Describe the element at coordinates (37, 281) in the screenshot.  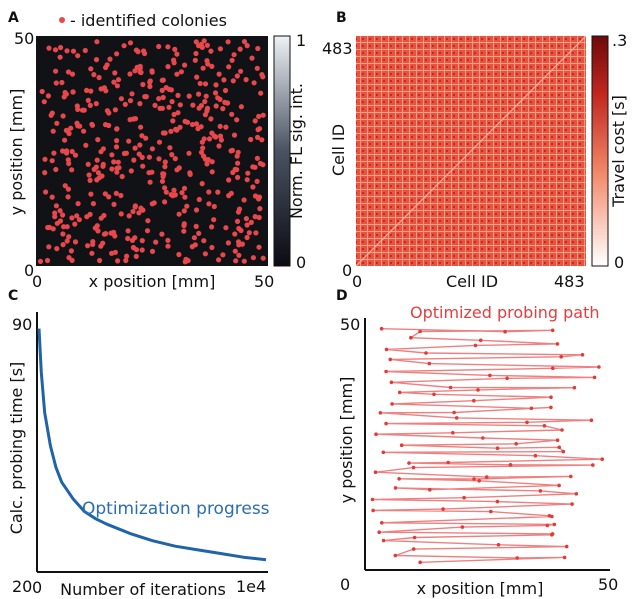
I see `panel-a-xtick-left: 0` at that location.